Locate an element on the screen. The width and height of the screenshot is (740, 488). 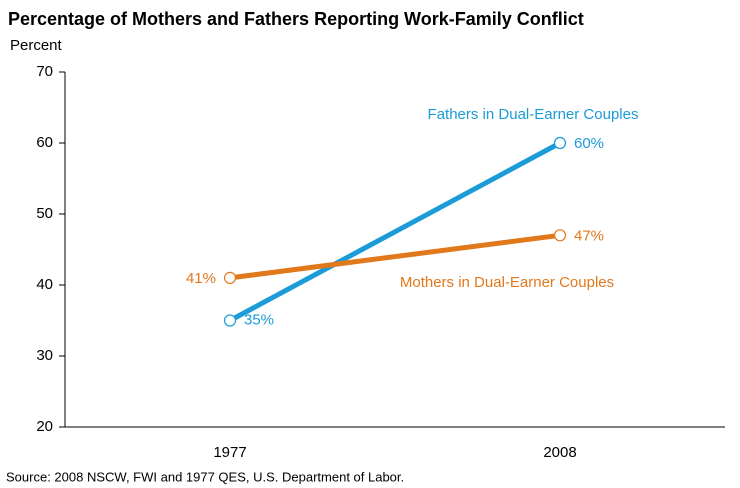
data-label: 35% is located at coordinates (259, 319).